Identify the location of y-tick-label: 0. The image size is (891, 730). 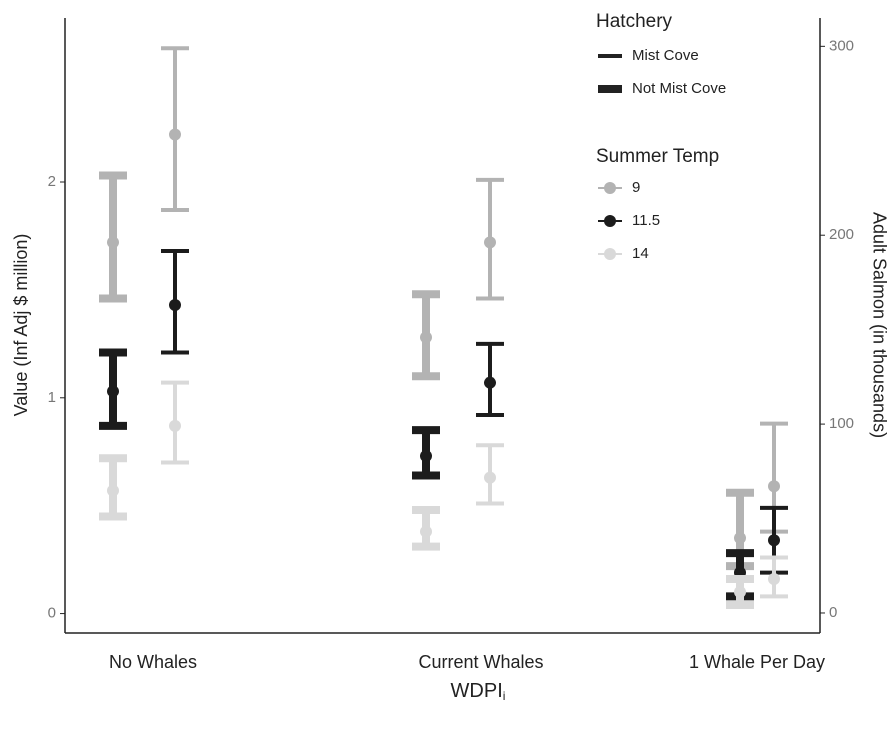
(52, 613).